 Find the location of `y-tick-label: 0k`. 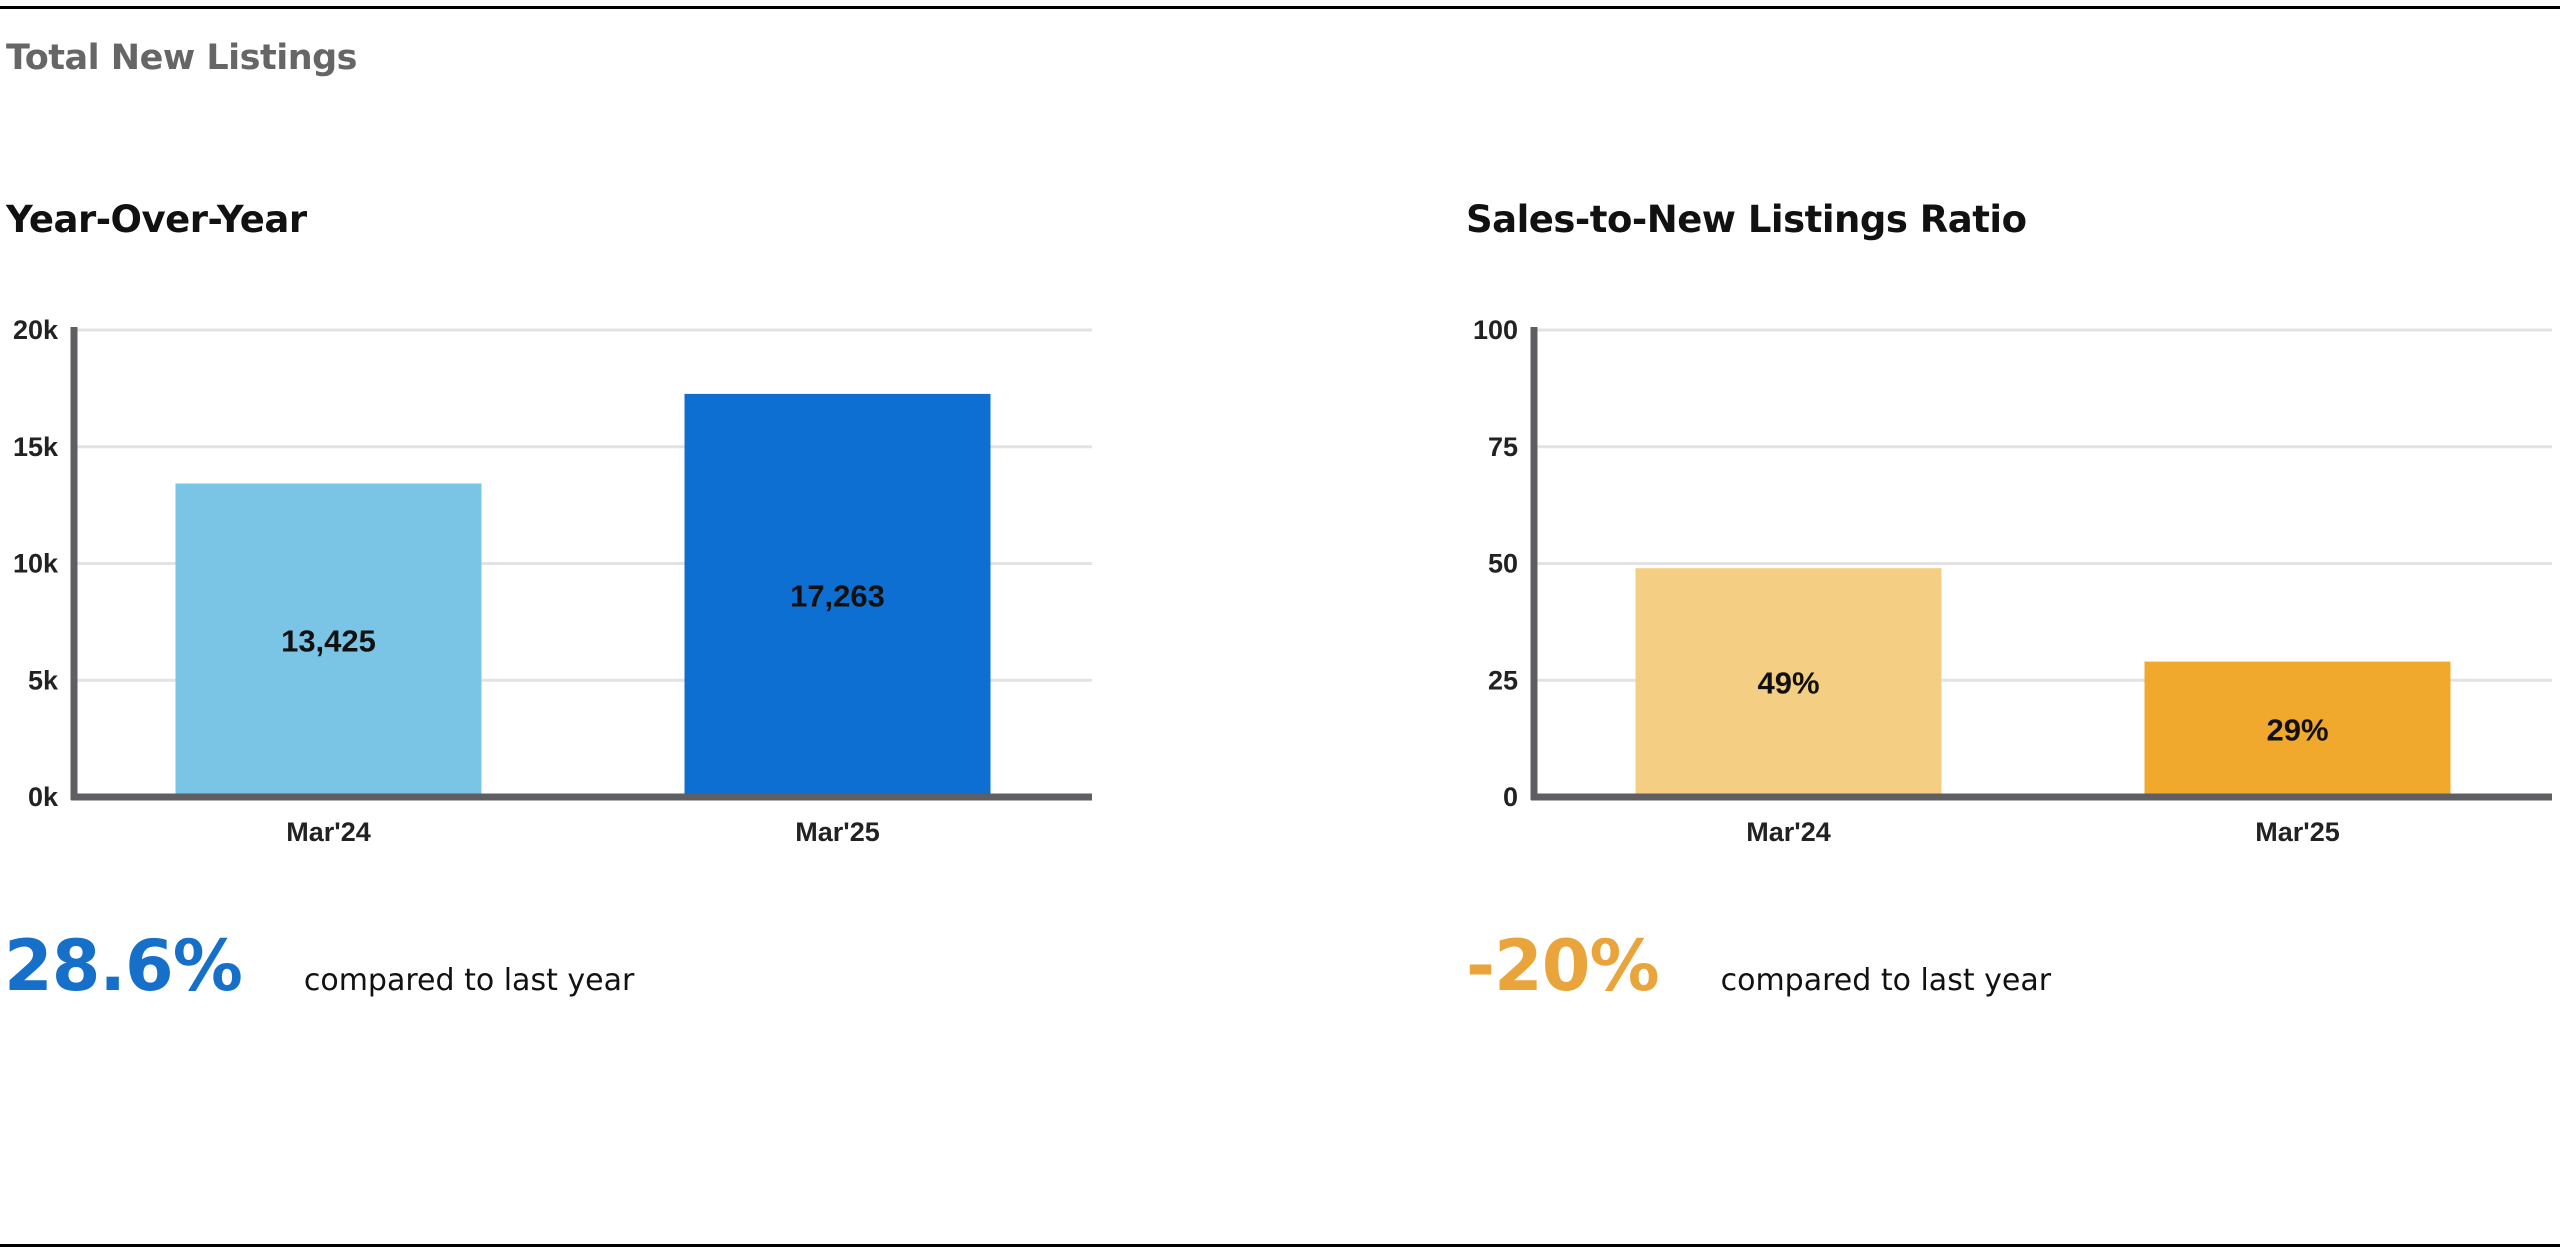

y-tick-label: 0k is located at coordinates (43, 797).